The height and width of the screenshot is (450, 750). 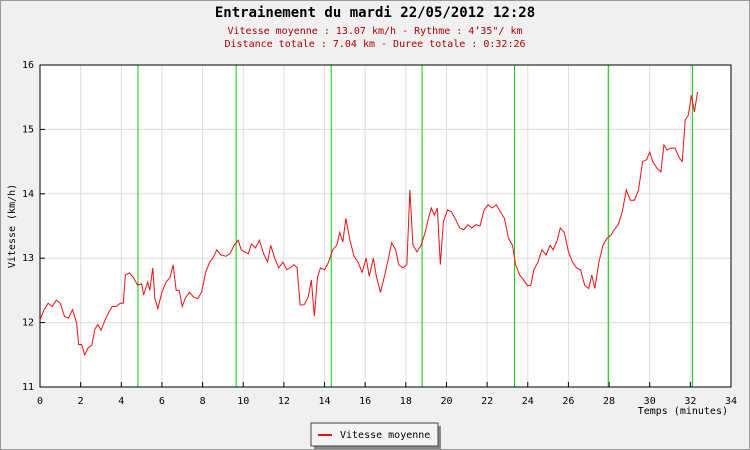 What do you see at coordinates (385, 435) in the screenshot?
I see `legend-label: Vitesse moyenne` at bounding box center [385, 435].